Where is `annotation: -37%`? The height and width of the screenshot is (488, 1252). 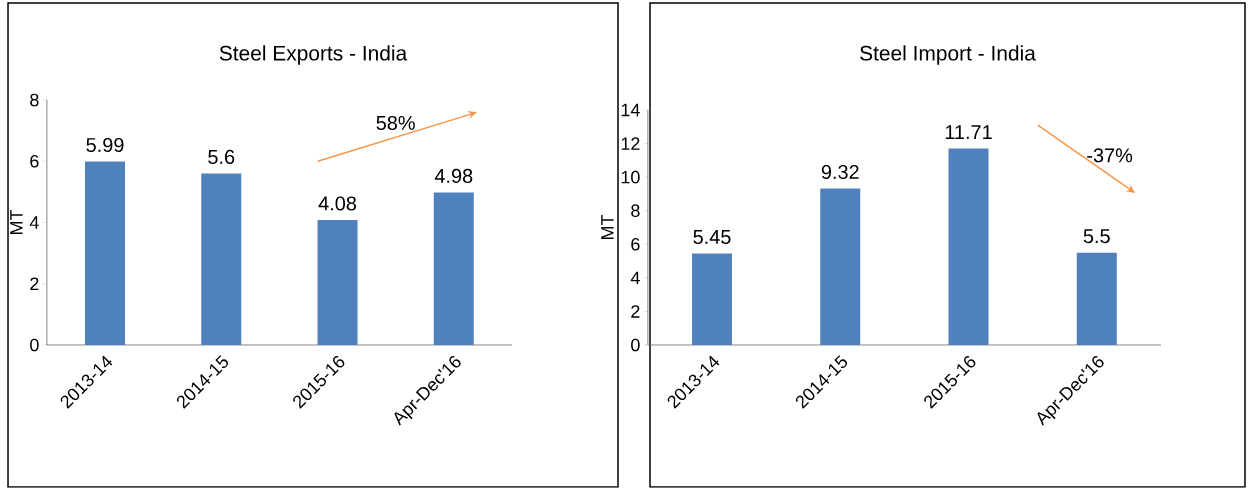 annotation: -37% is located at coordinates (1110, 155).